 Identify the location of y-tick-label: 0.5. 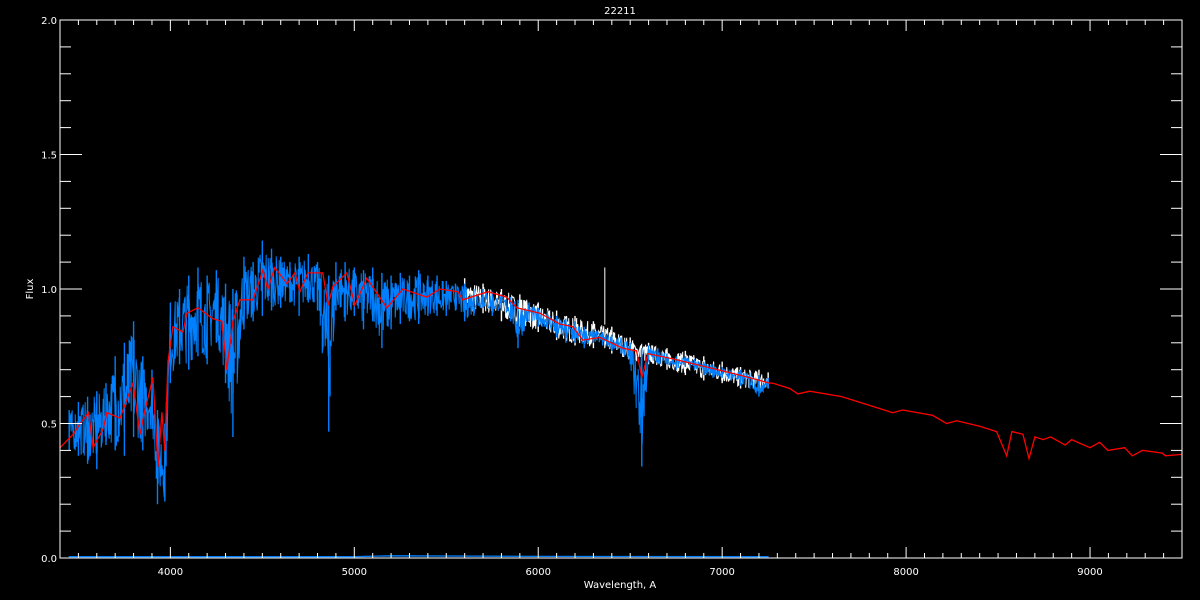
(49, 425).